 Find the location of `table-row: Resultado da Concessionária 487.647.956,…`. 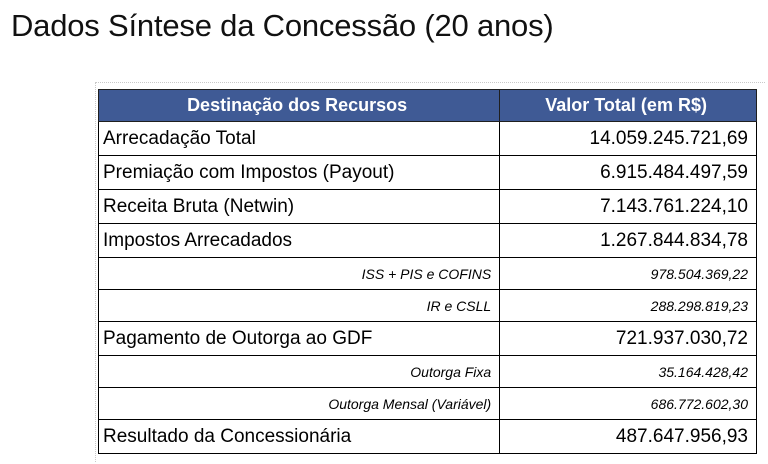

table-row: Resultado da Concessionária 487.647.956,… is located at coordinates (427, 436).